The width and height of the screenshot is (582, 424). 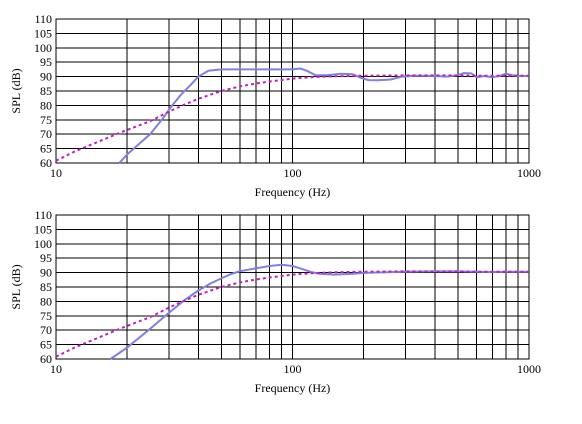 What do you see at coordinates (16, 90) in the screenshot?
I see `chart-1-ylabel: SPL (dB)` at bounding box center [16, 90].